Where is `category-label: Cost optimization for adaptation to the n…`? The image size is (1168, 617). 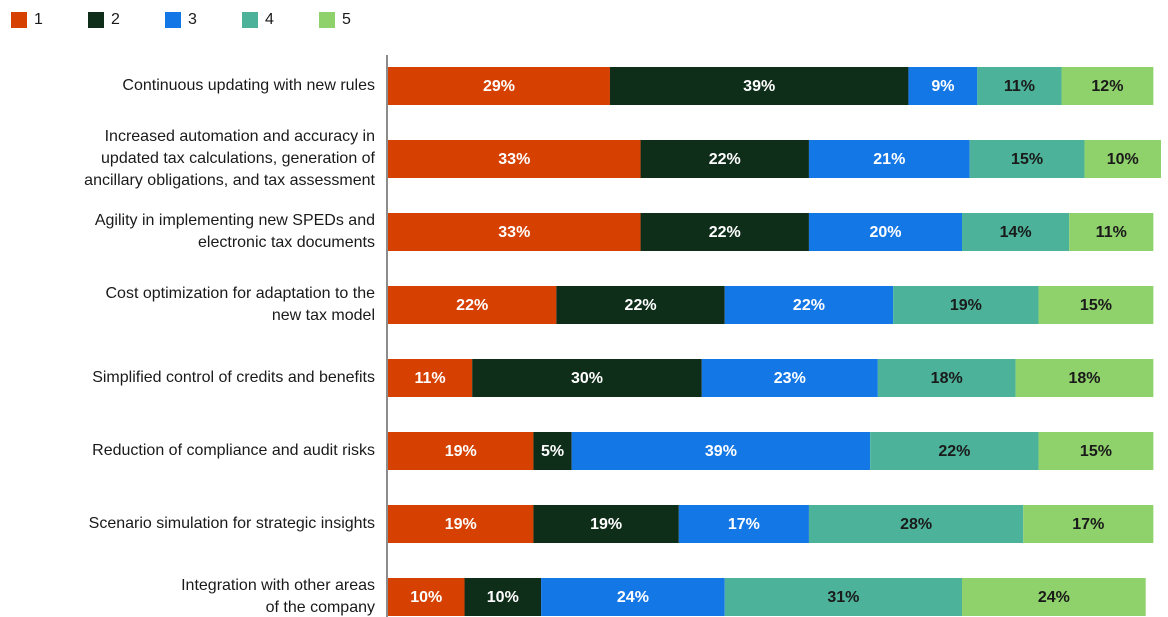 category-label: Cost optimization for adaptation to the n… is located at coordinates (241, 304).